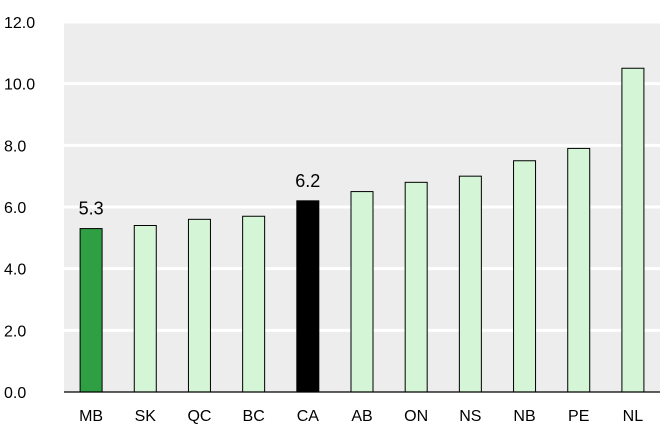 The height and width of the screenshot is (426, 665). What do you see at coordinates (579, 270) in the screenshot?
I see `bar-pe` at bounding box center [579, 270].